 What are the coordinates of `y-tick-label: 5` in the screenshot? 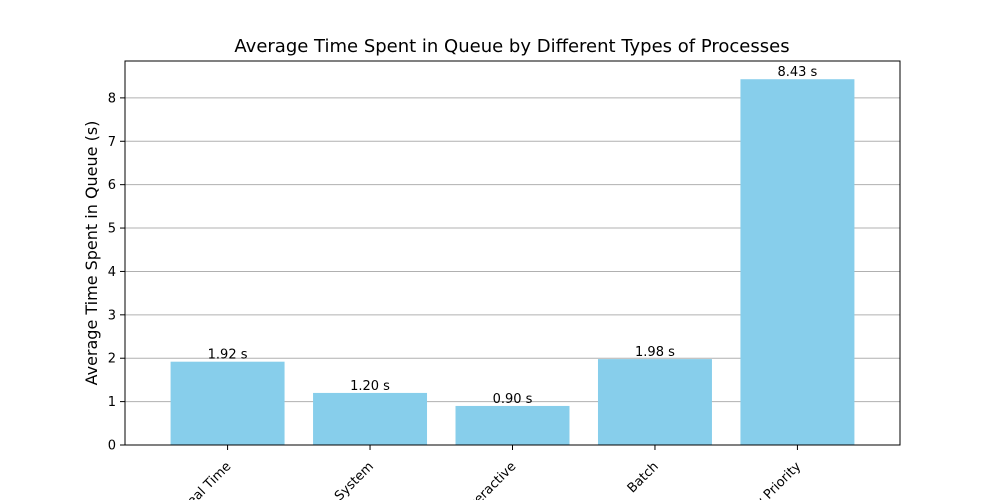 It's located at (112, 229).